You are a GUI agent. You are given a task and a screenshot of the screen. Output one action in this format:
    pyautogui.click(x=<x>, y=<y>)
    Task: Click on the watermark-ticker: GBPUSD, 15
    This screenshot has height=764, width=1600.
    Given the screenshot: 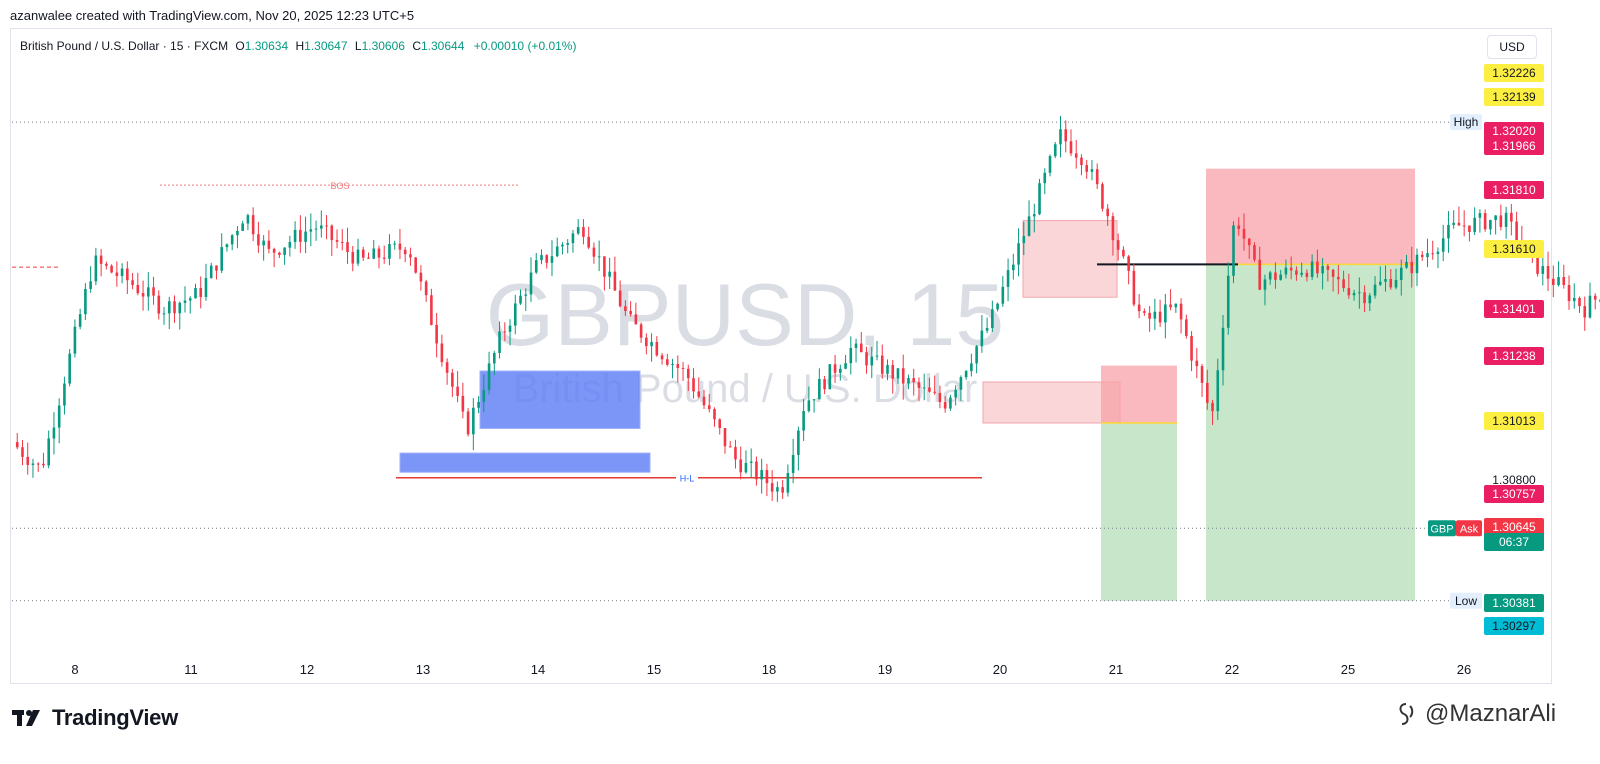 What is the action you would take?
    pyautogui.click(x=745, y=314)
    